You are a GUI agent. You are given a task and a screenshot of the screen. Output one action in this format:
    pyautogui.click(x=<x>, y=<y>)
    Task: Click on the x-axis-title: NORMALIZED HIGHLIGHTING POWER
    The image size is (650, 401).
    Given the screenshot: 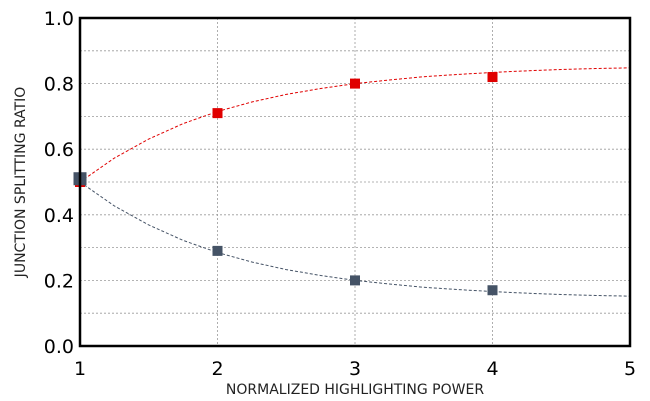 What is the action you would take?
    pyautogui.click(x=355, y=390)
    